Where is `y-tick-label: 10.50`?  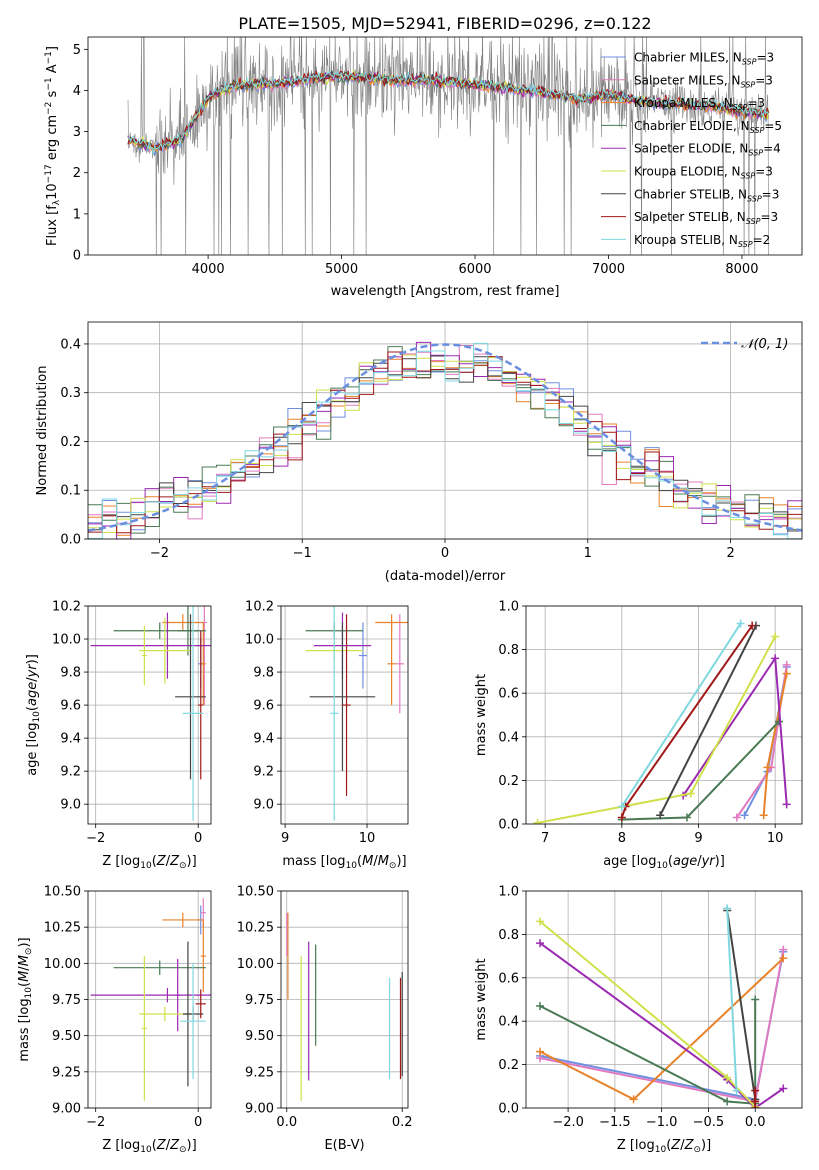
y-tick-label: 10.50 is located at coordinates (255, 892).